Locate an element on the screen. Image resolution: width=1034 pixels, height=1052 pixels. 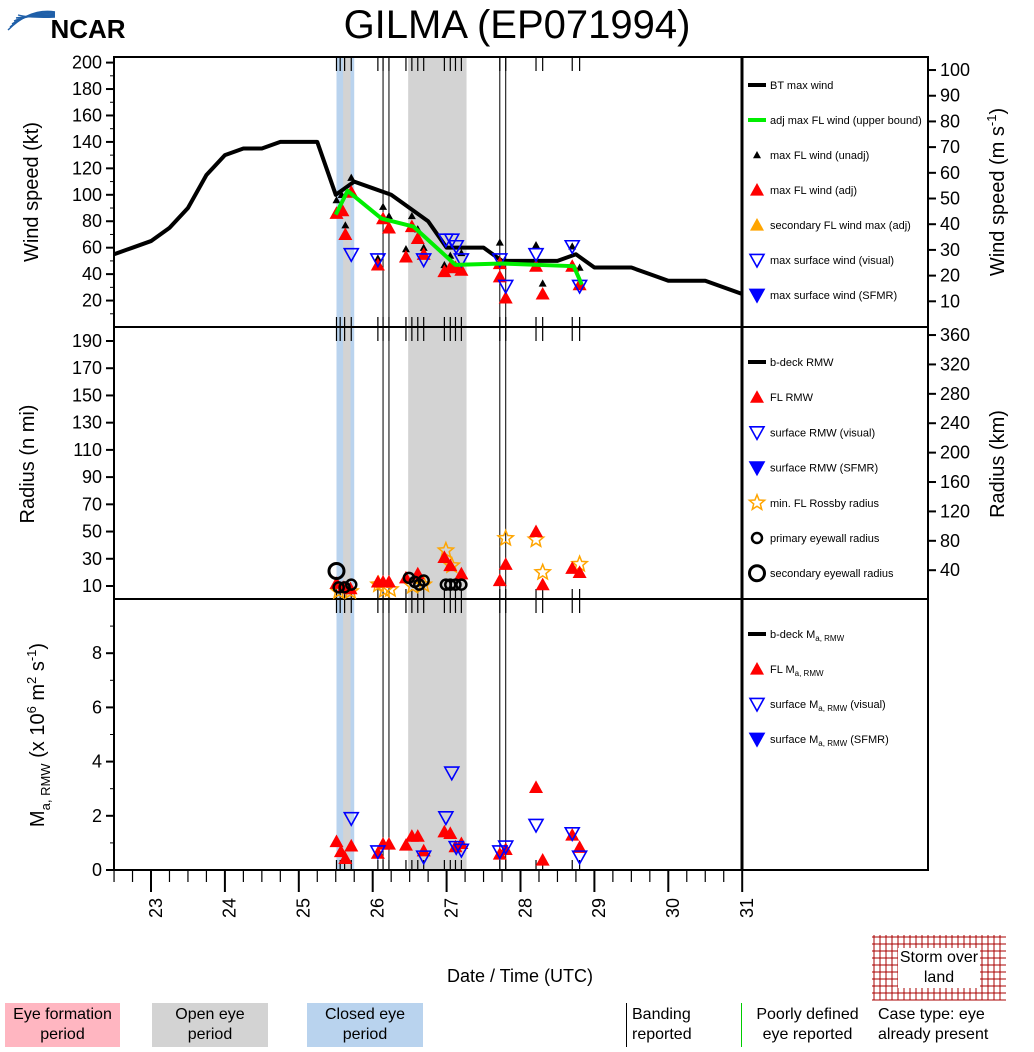
legend-item: BT max wind is located at coordinates (790, 86).